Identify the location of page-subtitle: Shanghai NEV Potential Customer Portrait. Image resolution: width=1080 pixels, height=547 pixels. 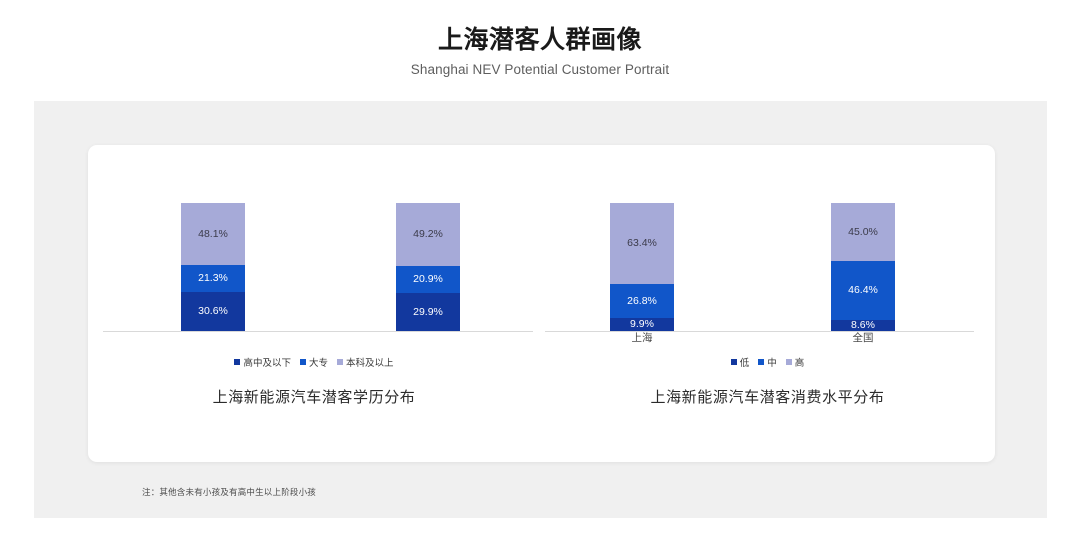
(540, 69).